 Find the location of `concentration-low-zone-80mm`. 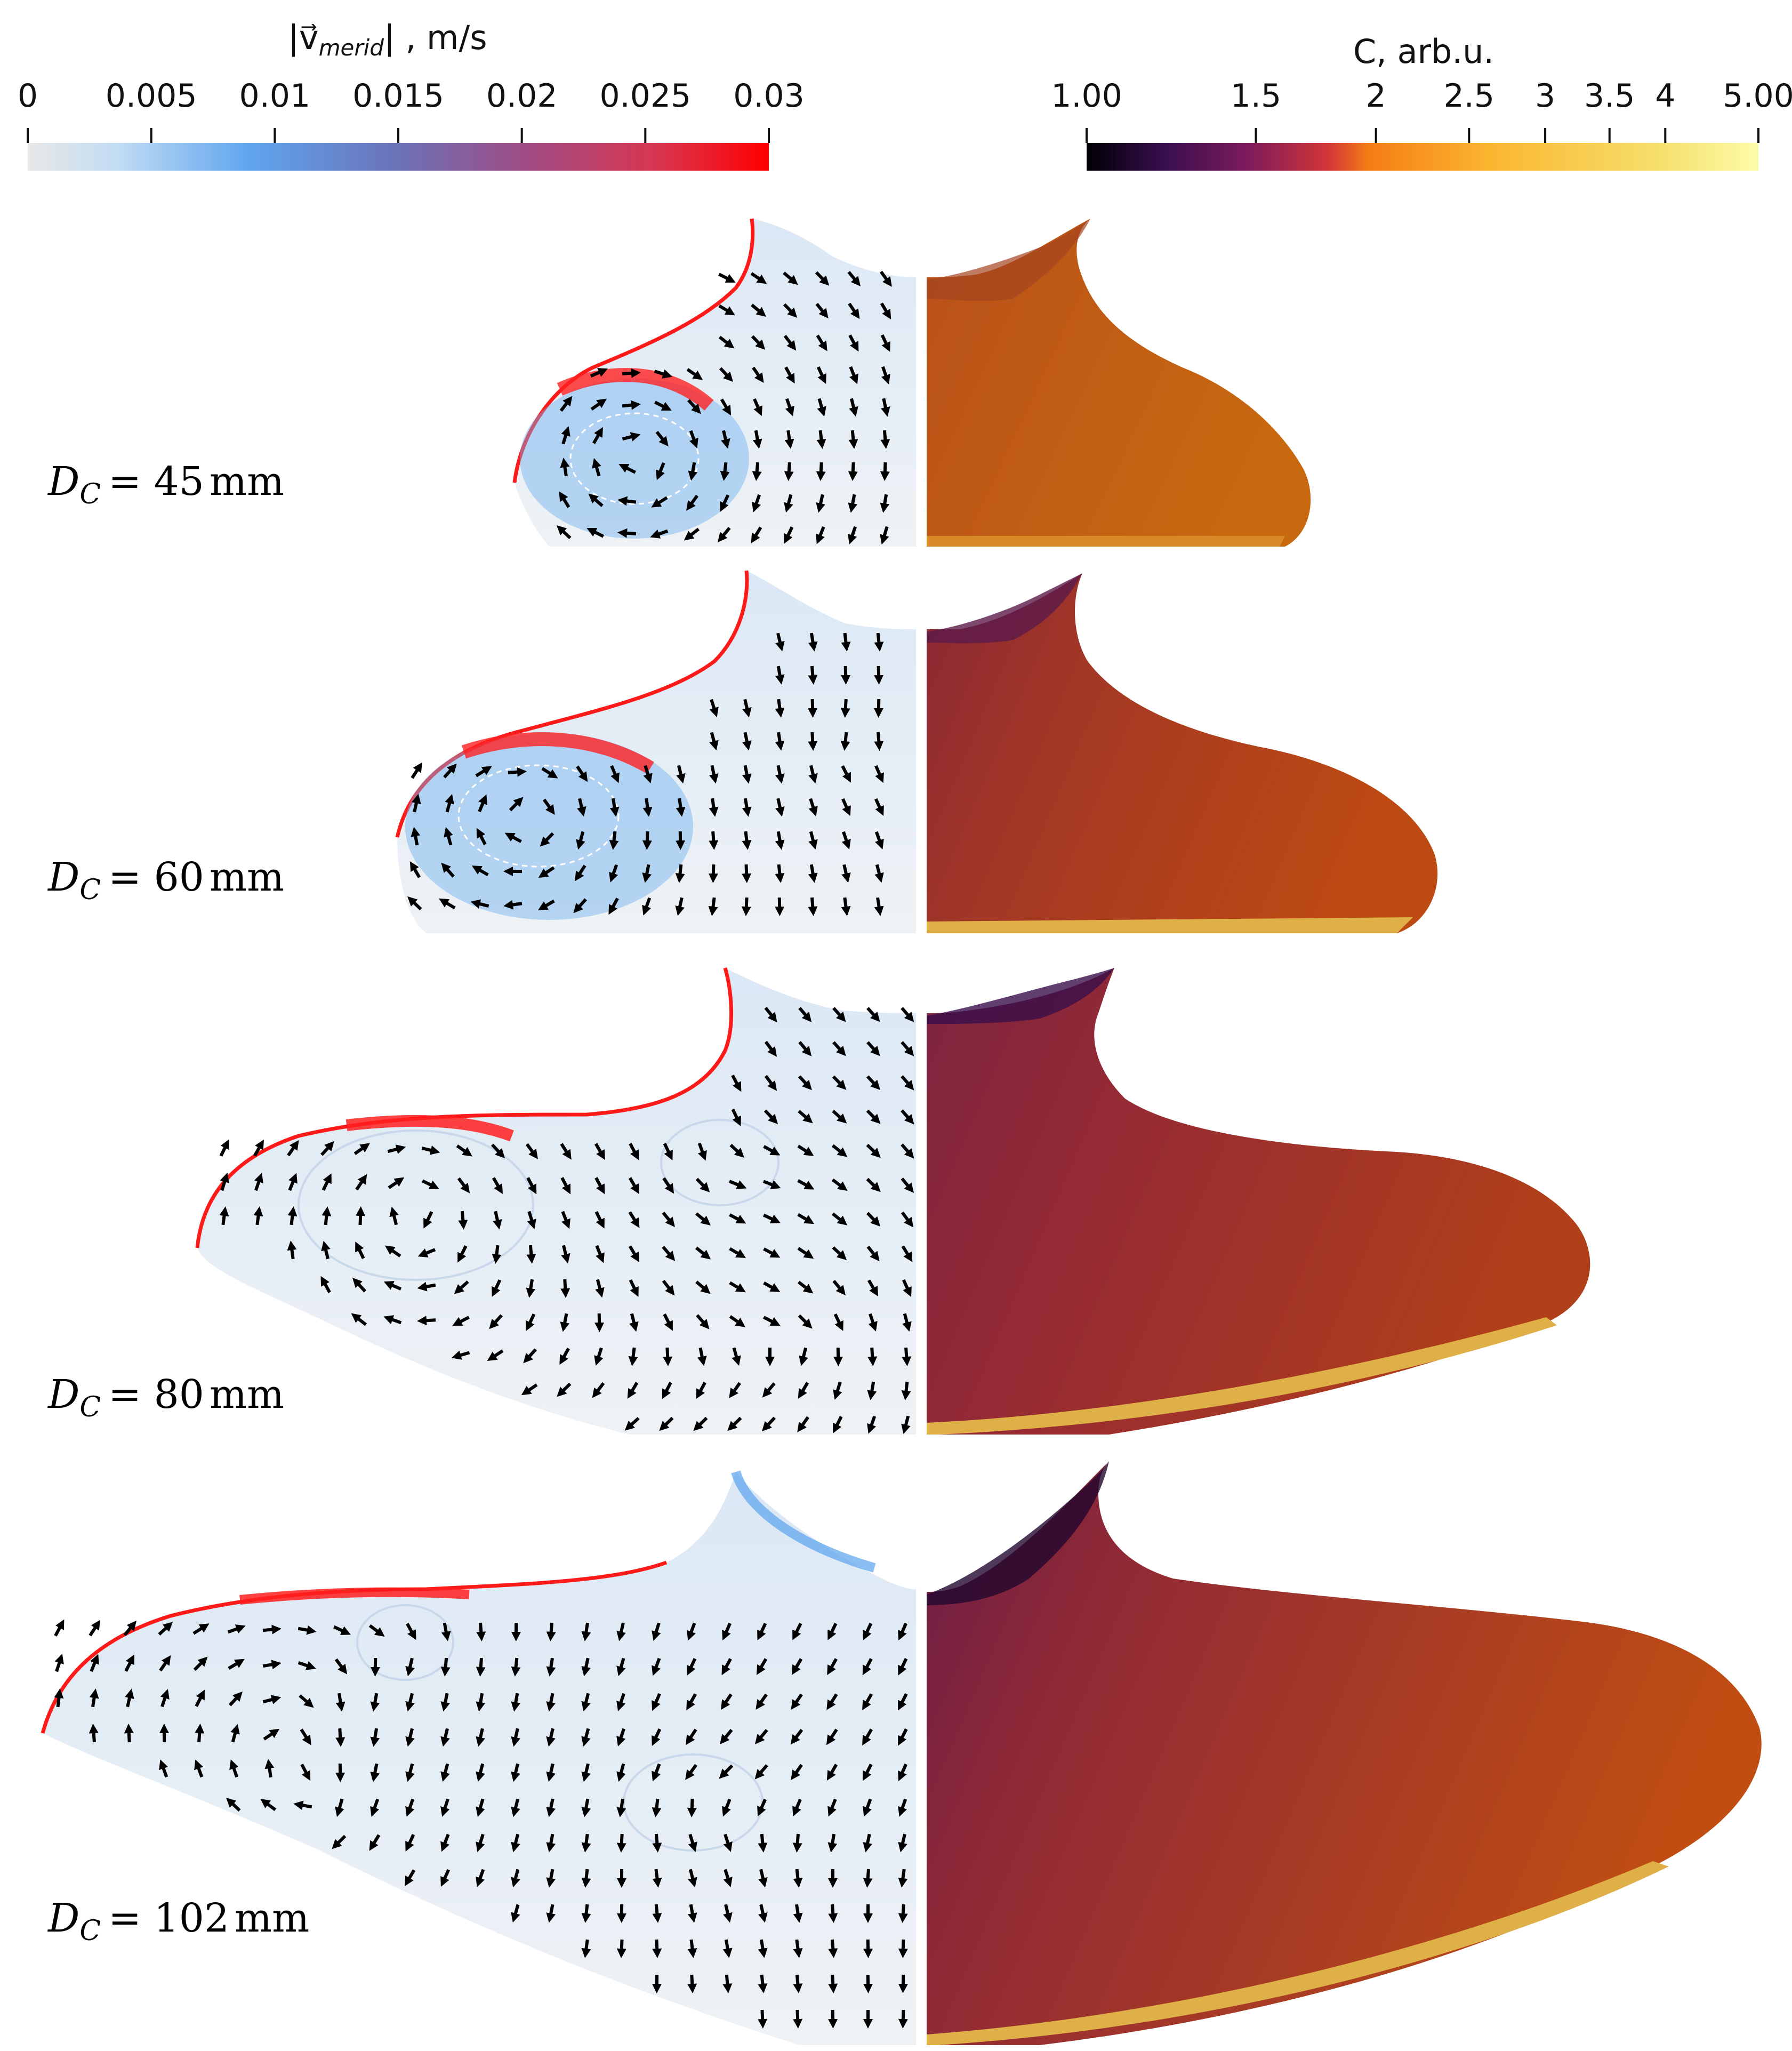

concentration-low-zone-80mm is located at coordinates (1020, 996).